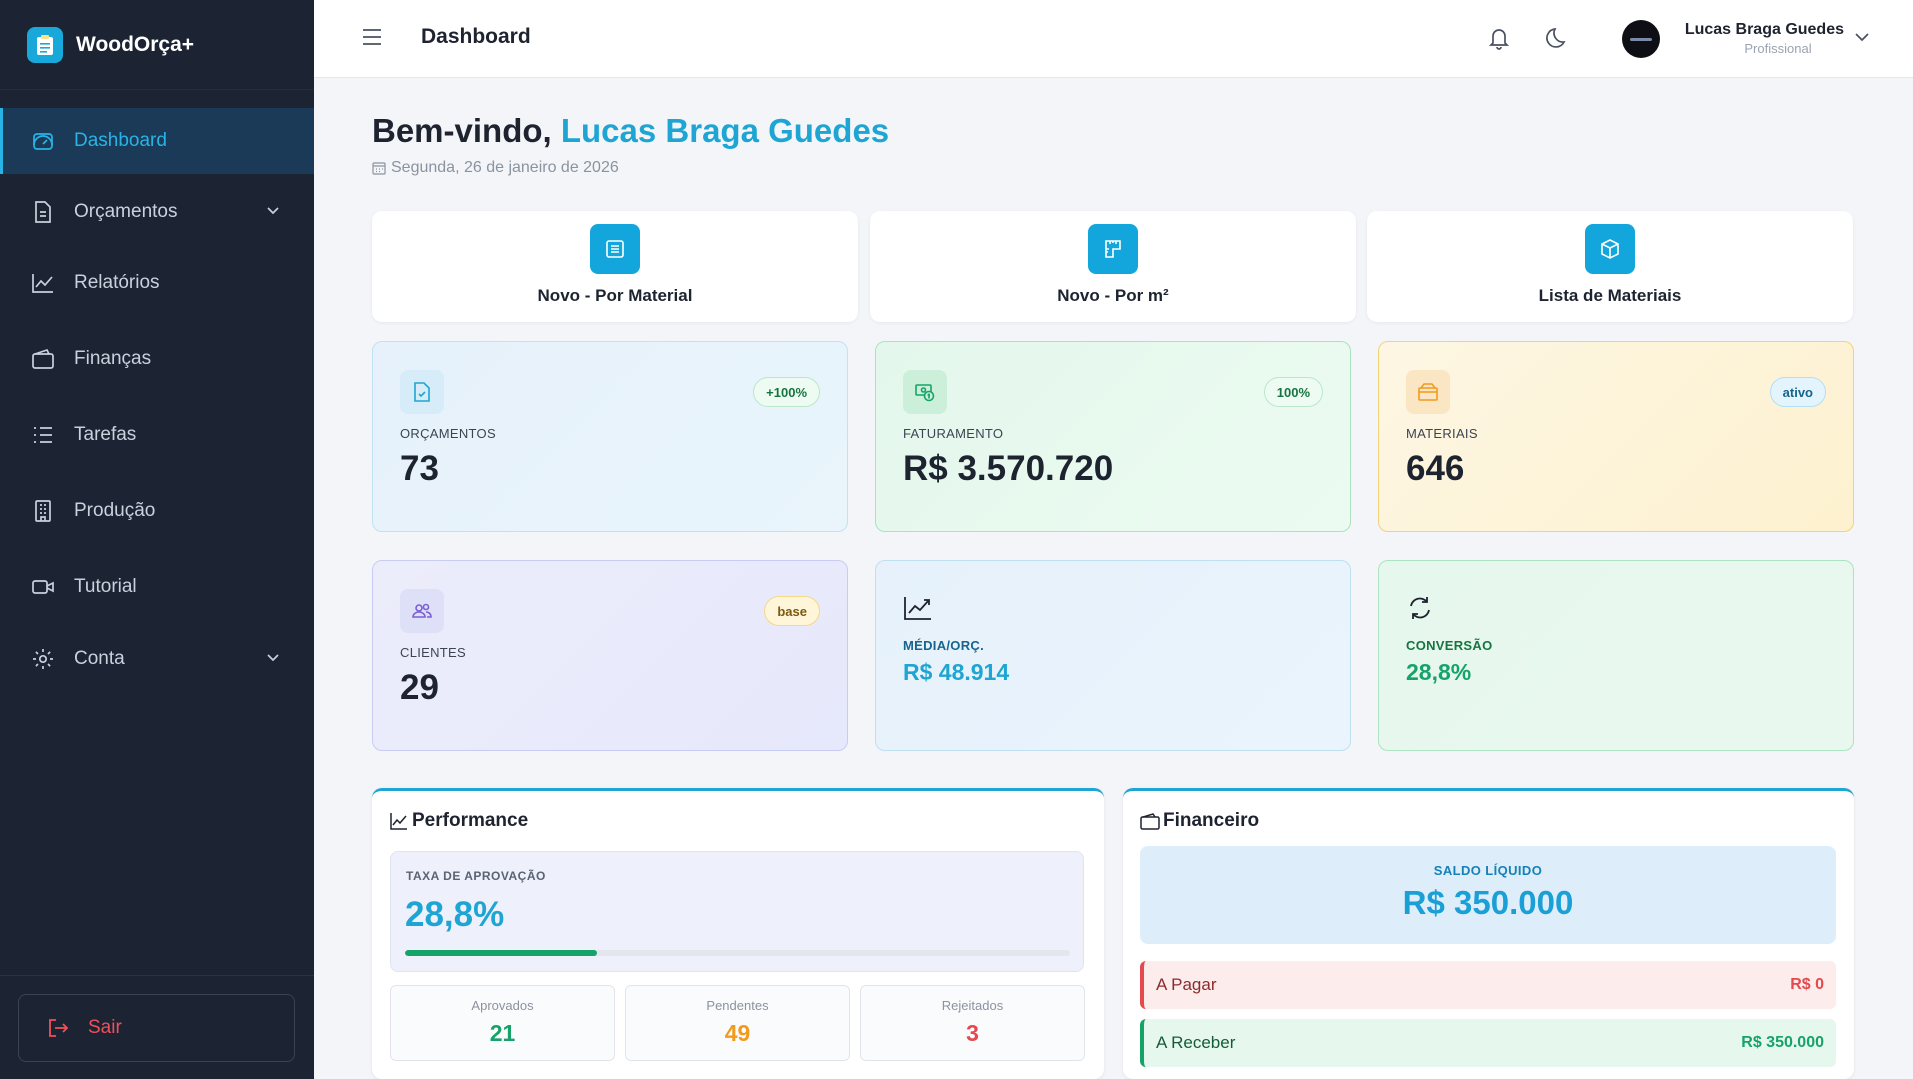 The height and width of the screenshot is (1079, 1913). What do you see at coordinates (502, 1005) in the screenshot?
I see `count-label: Aprovados` at bounding box center [502, 1005].